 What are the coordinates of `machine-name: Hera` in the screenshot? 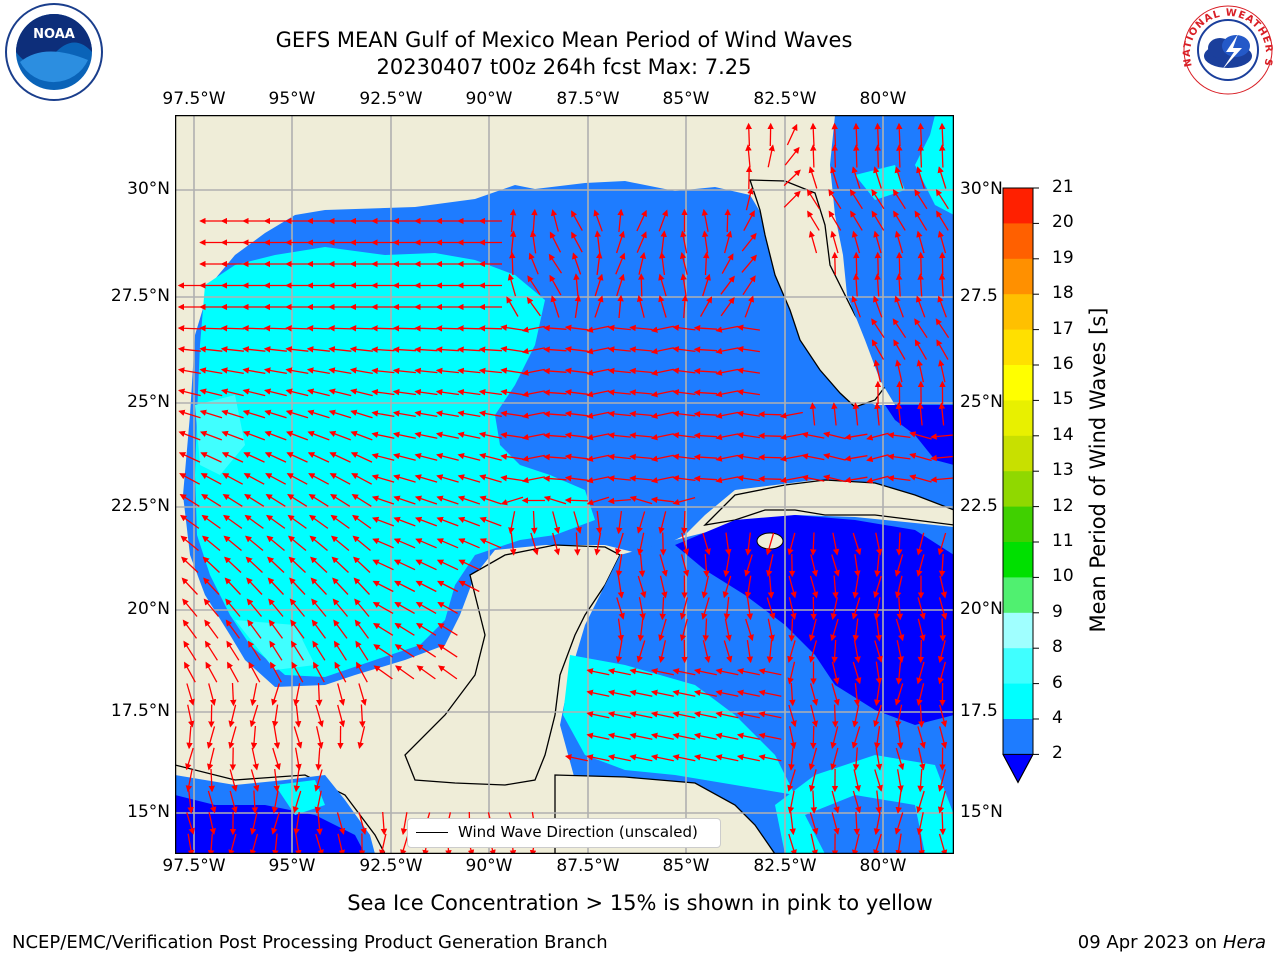 It's located at (1244, 942).